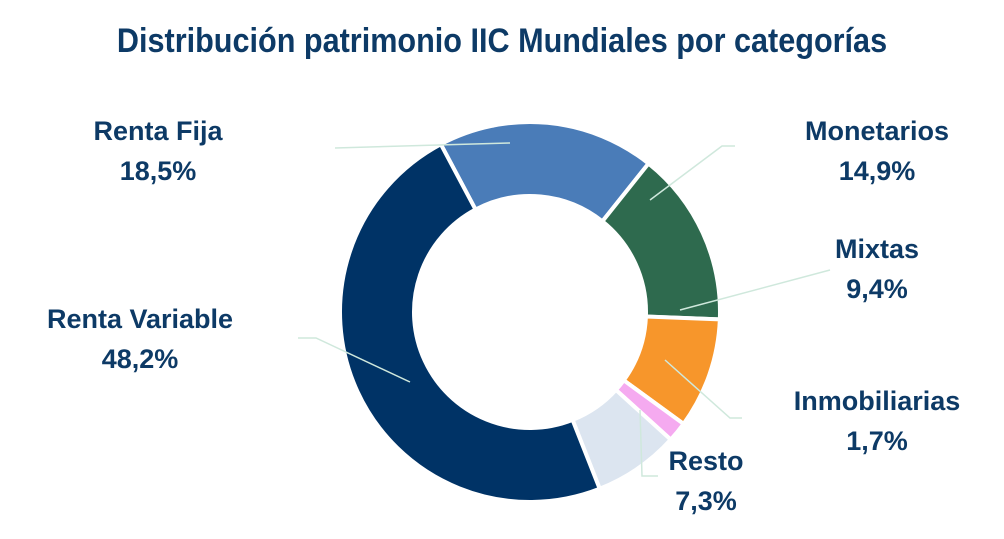 This screenshot has height=539, width=1004. Describe the element at coordinates (877, 131) in the screenshot. I see `label-name-monetarios: Monetarios` at that location.